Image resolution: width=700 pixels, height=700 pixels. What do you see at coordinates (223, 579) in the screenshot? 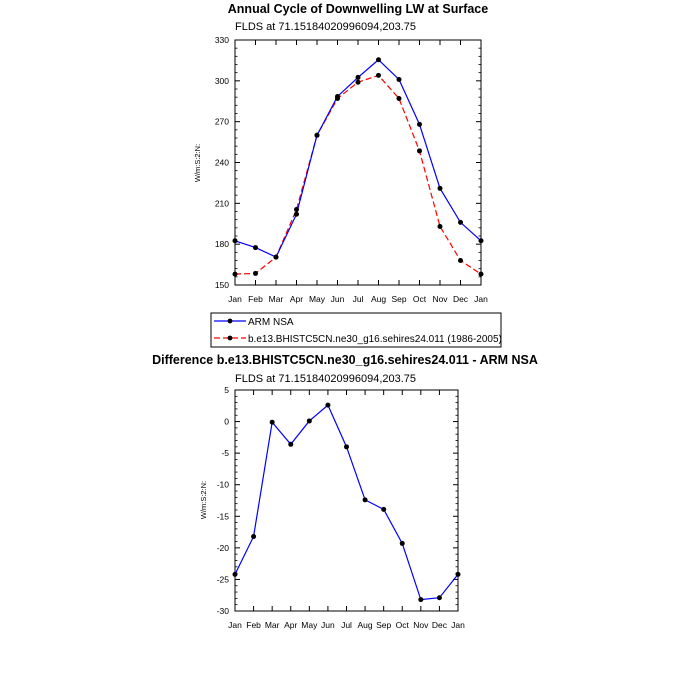
I see `y-tick-label: -25` at bounding box center [223, 579].